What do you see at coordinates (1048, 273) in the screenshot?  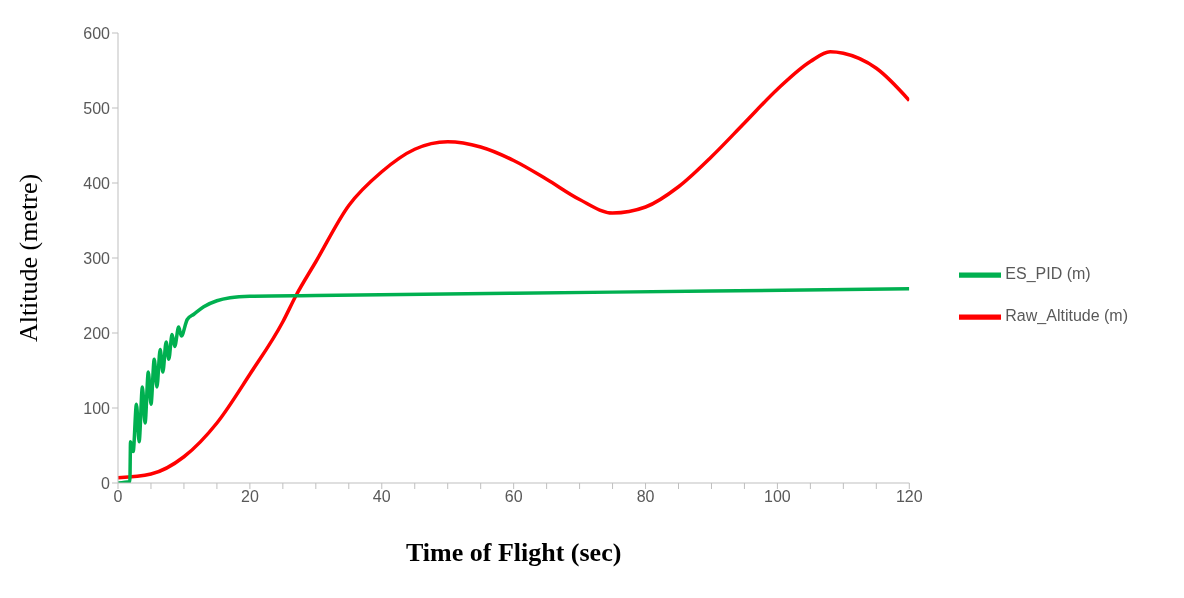 I see `legend-label: ES_PID (m)` at bounding box center [1048, 273].